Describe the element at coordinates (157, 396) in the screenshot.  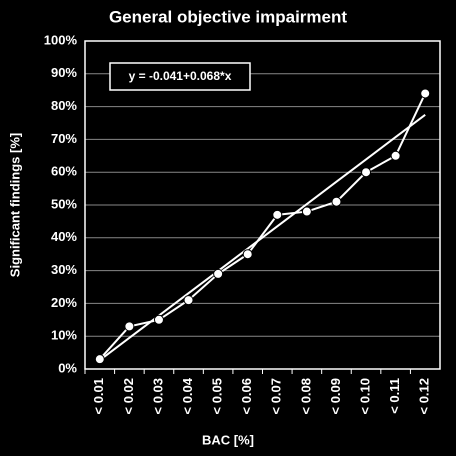
I see `x-tick-label: < 0.03` at that location.